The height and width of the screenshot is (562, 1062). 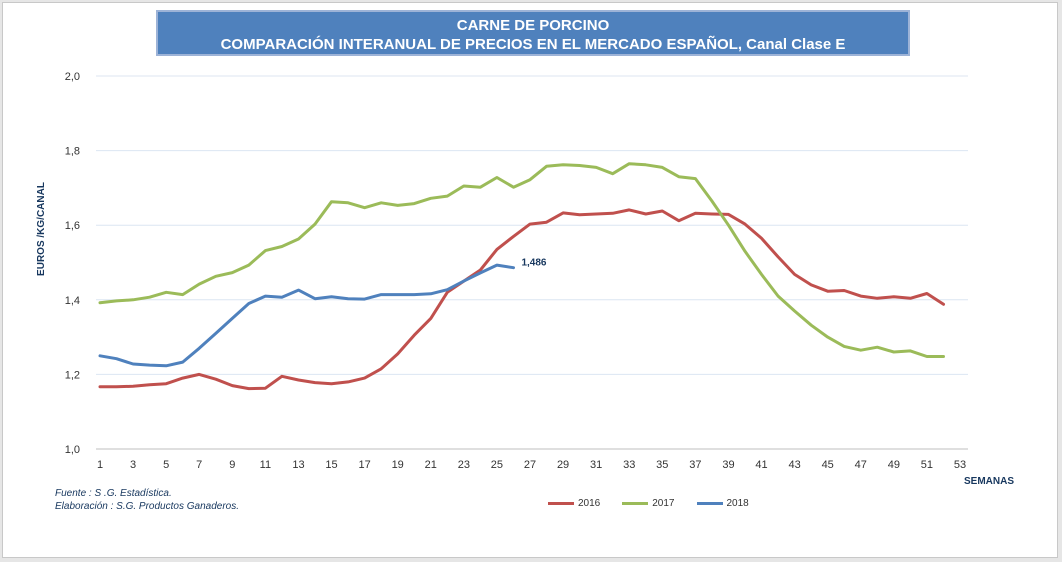 I want to click on y-tick-label: 1,6, so click(x=72, y=226).